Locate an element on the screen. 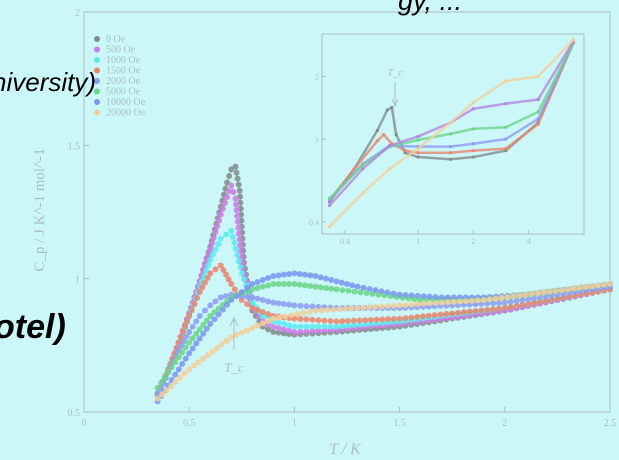  overlay-text-university: niversity) is located at coordinates (48, 82).